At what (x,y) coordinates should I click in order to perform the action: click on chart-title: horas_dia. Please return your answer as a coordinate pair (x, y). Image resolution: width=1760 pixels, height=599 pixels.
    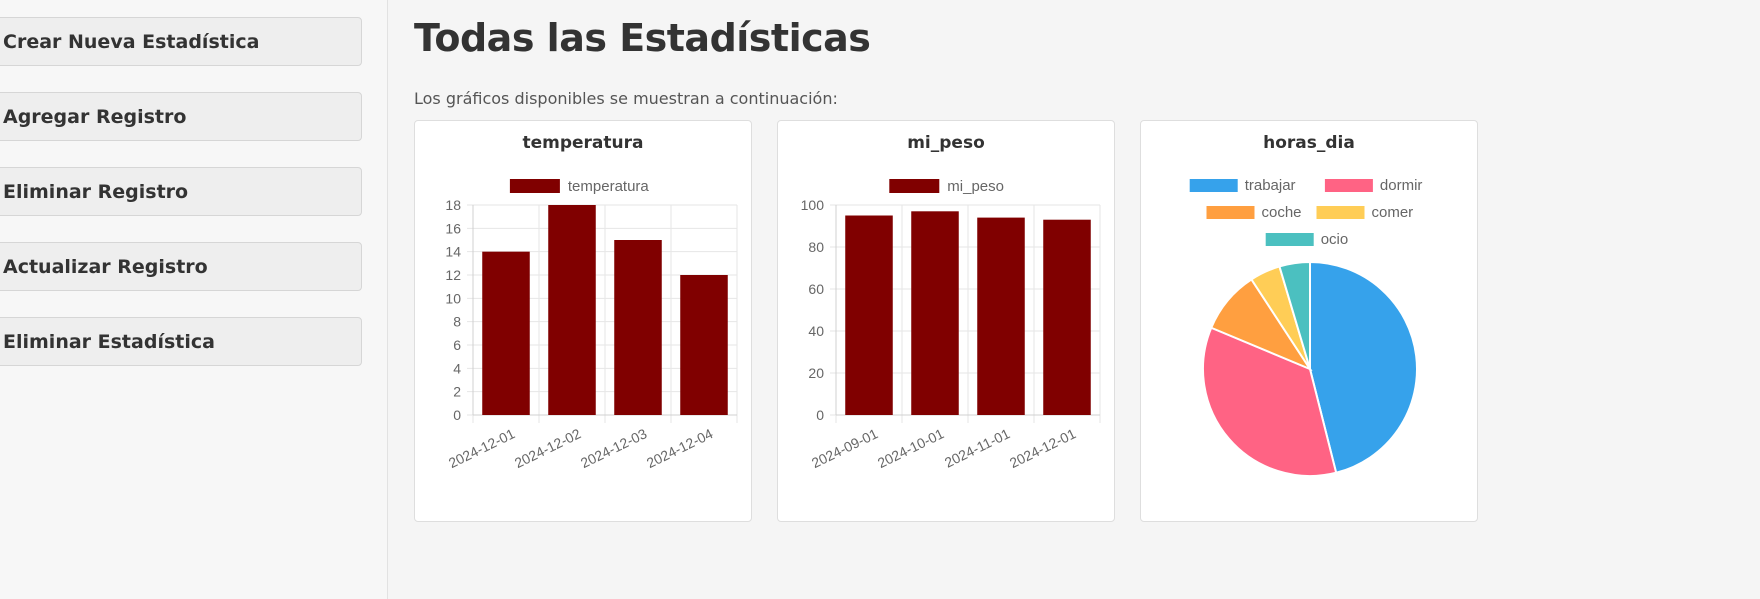
    Looking at the image, I should click on (1309, 143).